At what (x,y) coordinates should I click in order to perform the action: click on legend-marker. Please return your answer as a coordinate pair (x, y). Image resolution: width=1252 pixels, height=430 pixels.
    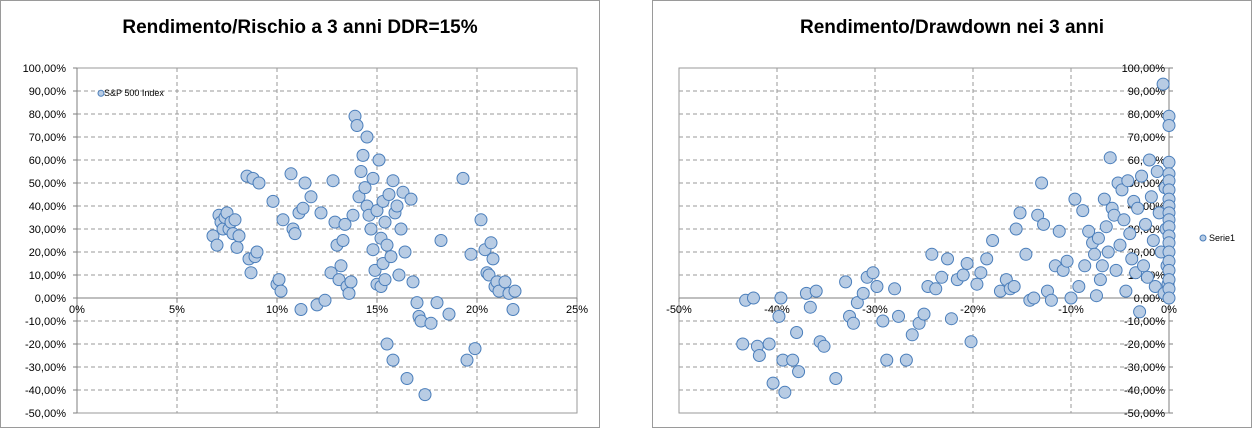
    Looking at the image, I should click on (1203, 238).